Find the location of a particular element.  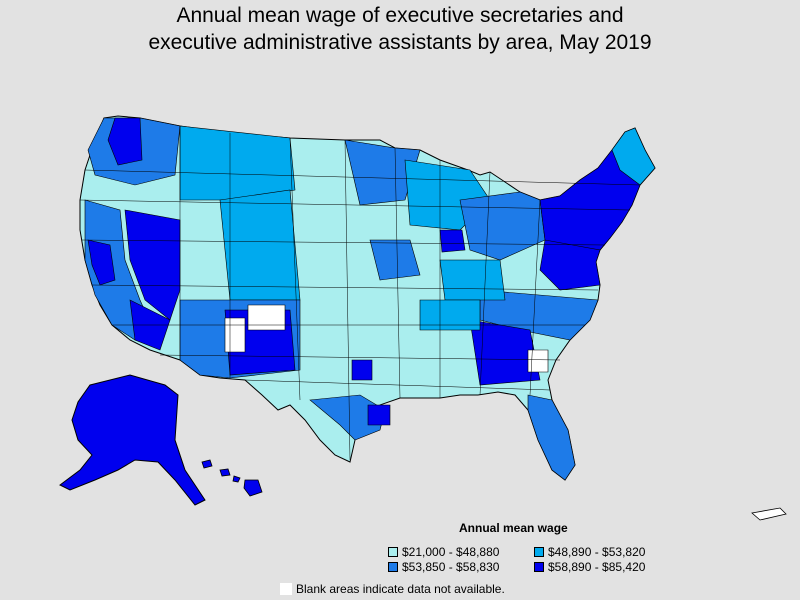

region-seattle is located at coordinates (125, 141).